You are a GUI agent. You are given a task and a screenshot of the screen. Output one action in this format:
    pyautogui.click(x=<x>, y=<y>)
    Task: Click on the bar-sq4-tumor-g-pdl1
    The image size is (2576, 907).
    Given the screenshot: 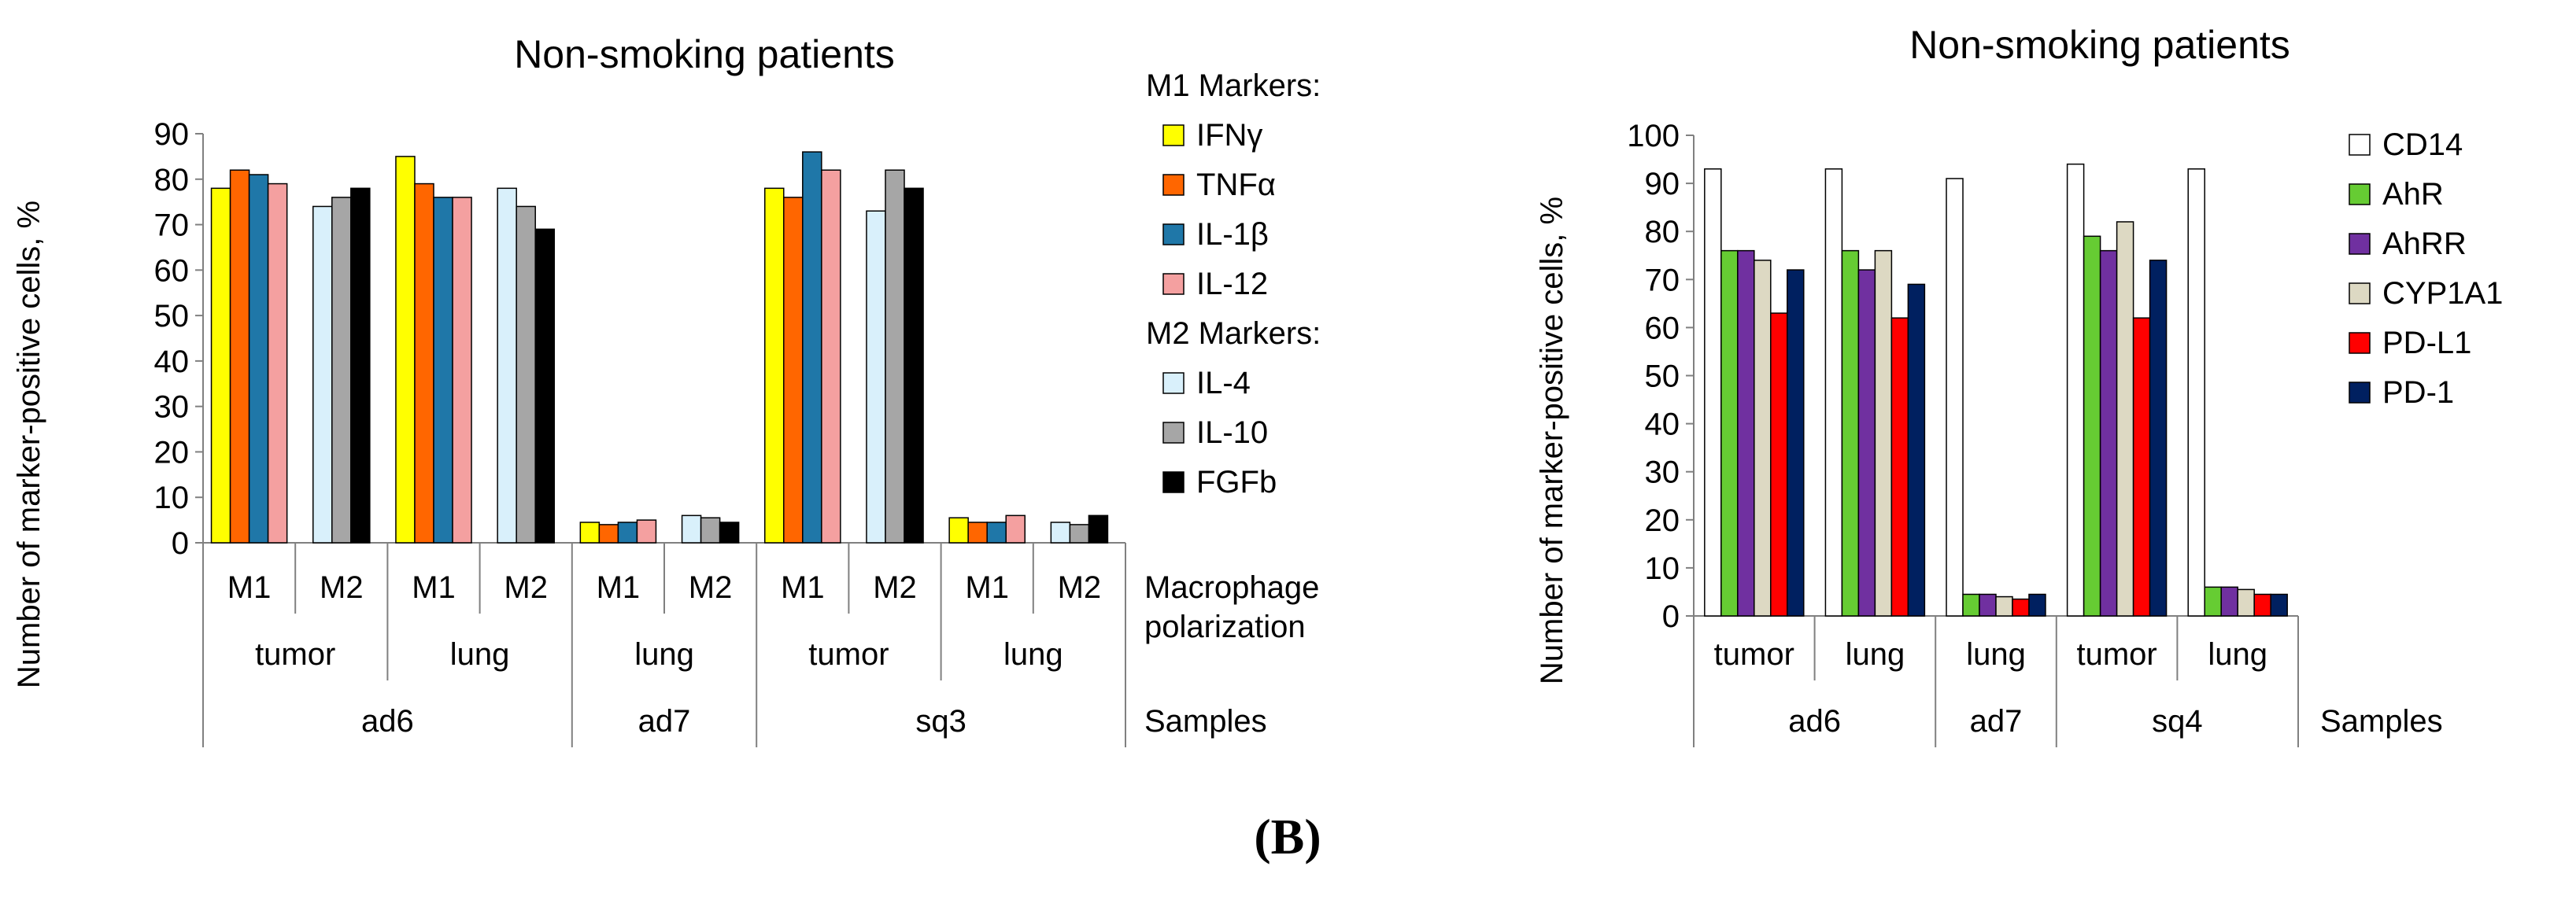 What is the action you would take?
    pyautogui.click(x=2141, y=467)
    